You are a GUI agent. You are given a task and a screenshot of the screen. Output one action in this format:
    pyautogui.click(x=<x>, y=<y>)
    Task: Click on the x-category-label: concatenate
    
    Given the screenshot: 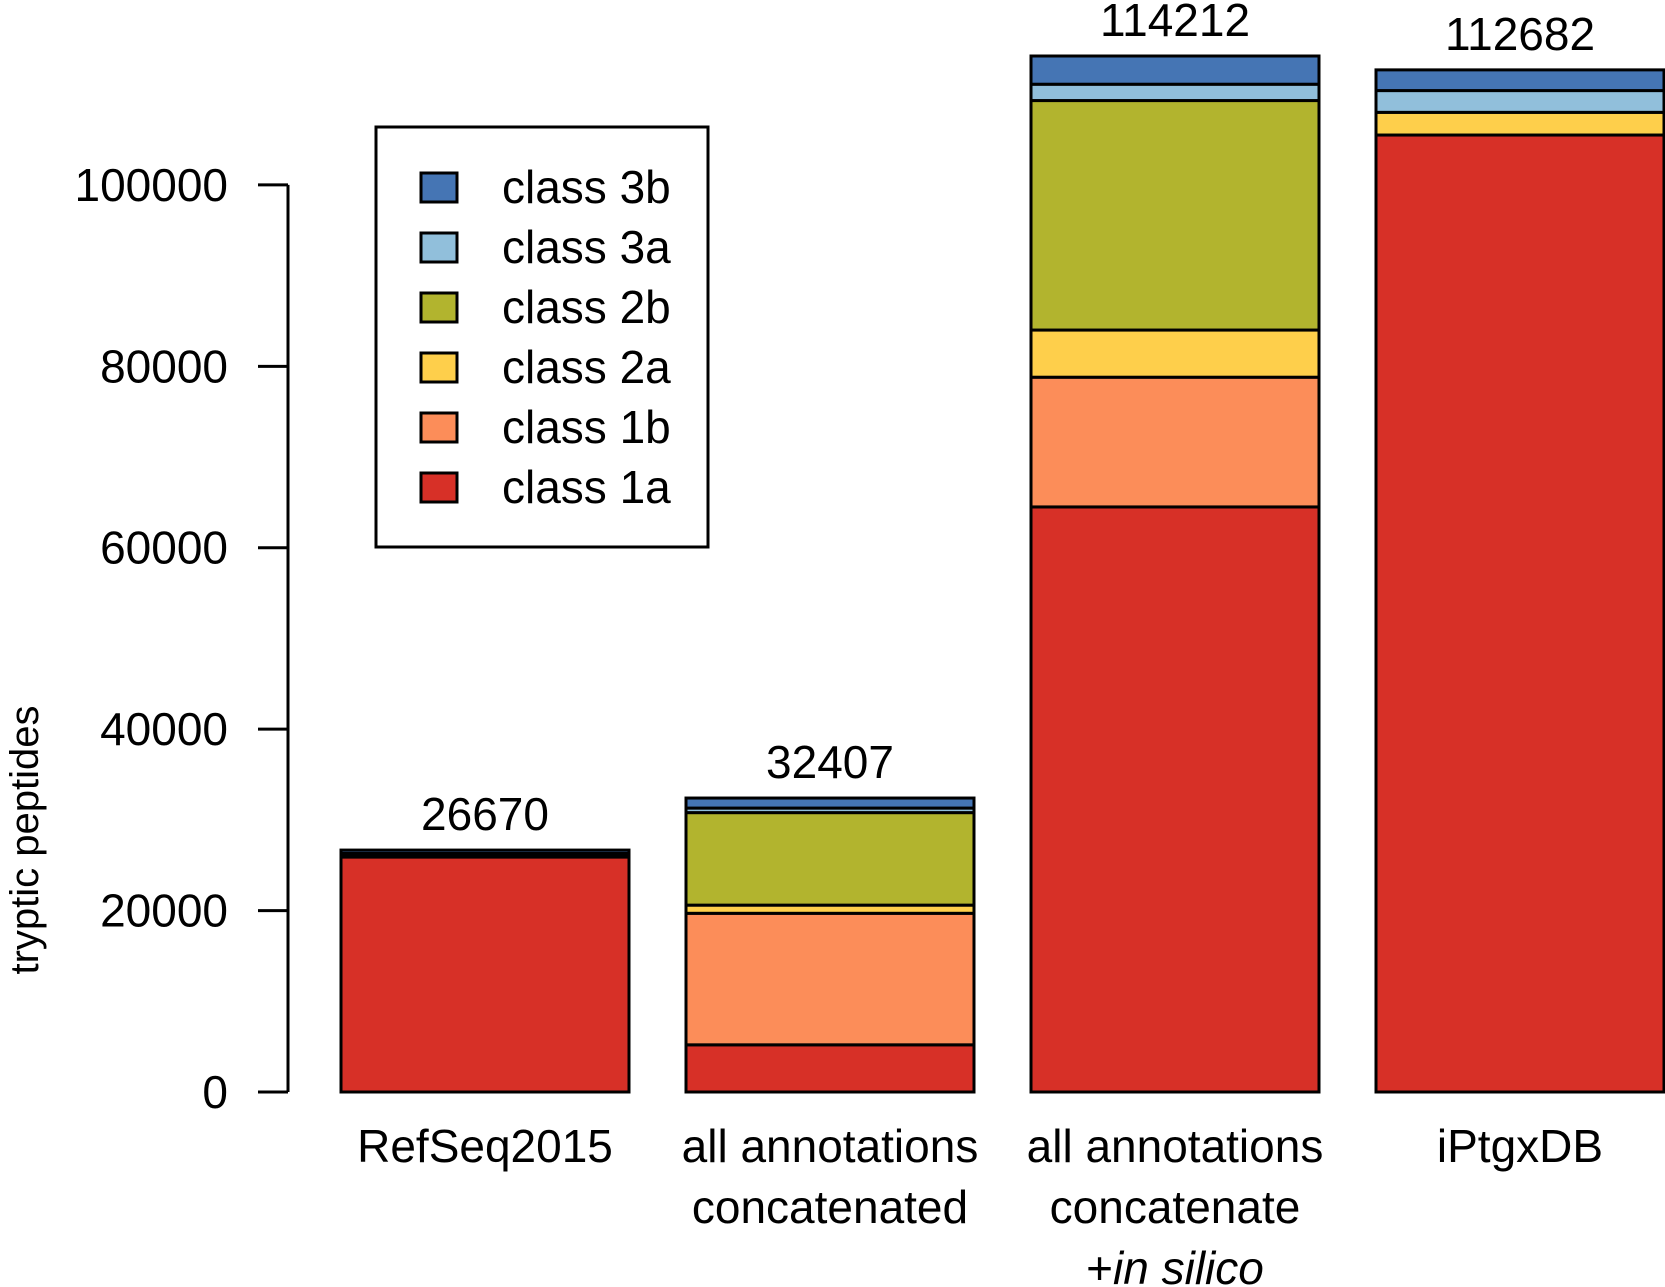 What is the action you would take?
    pyautogui.click(x=1175, y=1207)
    